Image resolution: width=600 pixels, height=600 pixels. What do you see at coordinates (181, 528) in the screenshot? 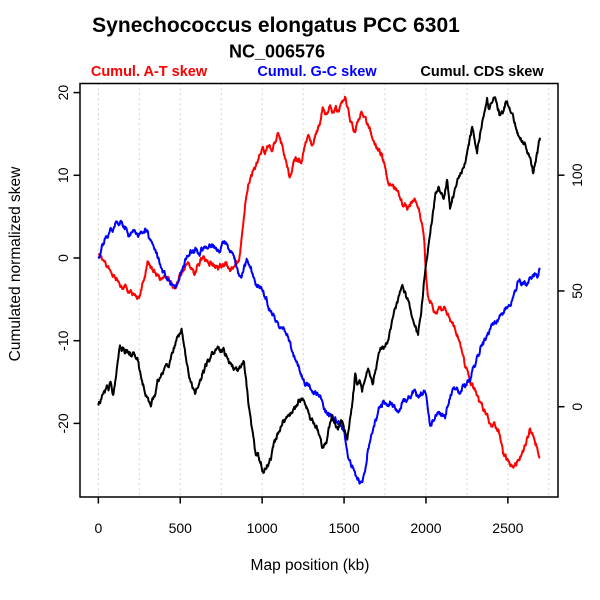
I see `x-tick-label: 500` at bounding box center [181, 528].